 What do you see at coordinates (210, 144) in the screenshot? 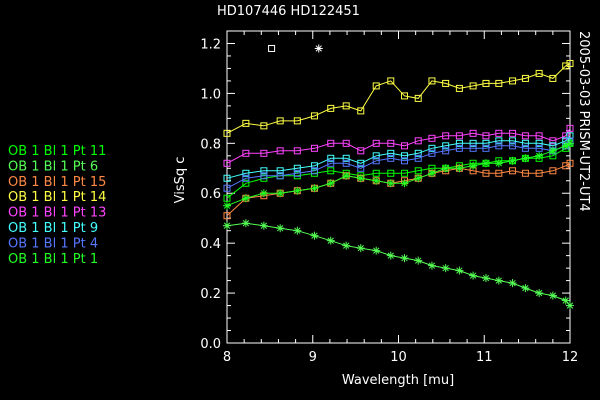
I see `y-tick-label: 0.8` at bounding box center [210, 144].